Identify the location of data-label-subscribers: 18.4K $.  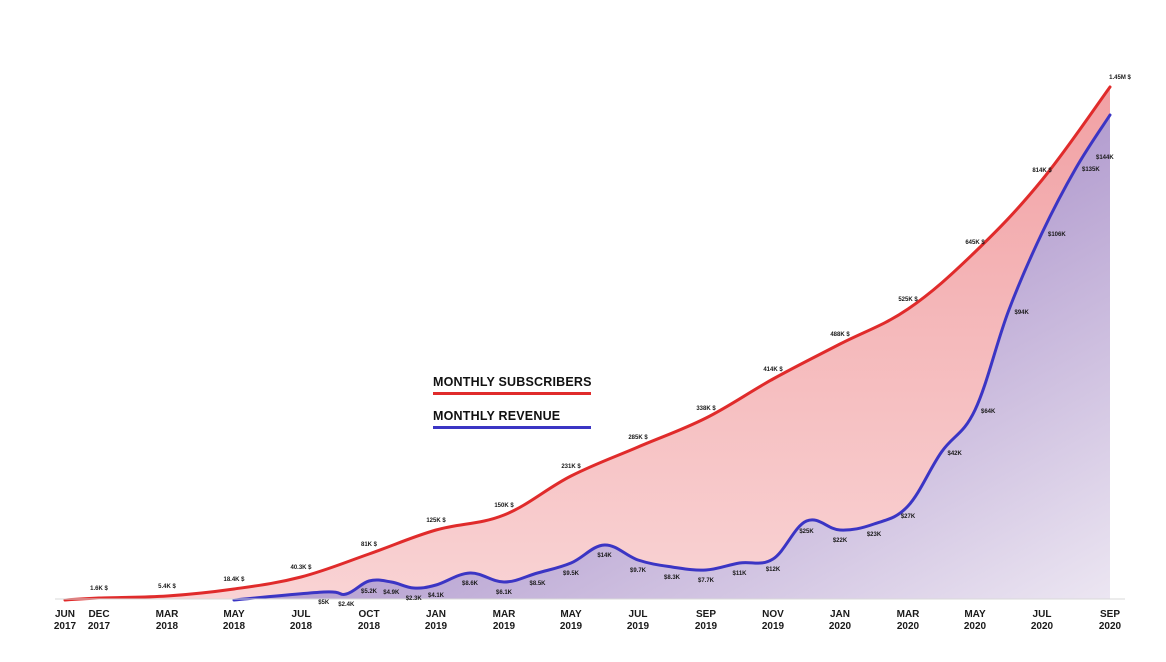
(234, 580).